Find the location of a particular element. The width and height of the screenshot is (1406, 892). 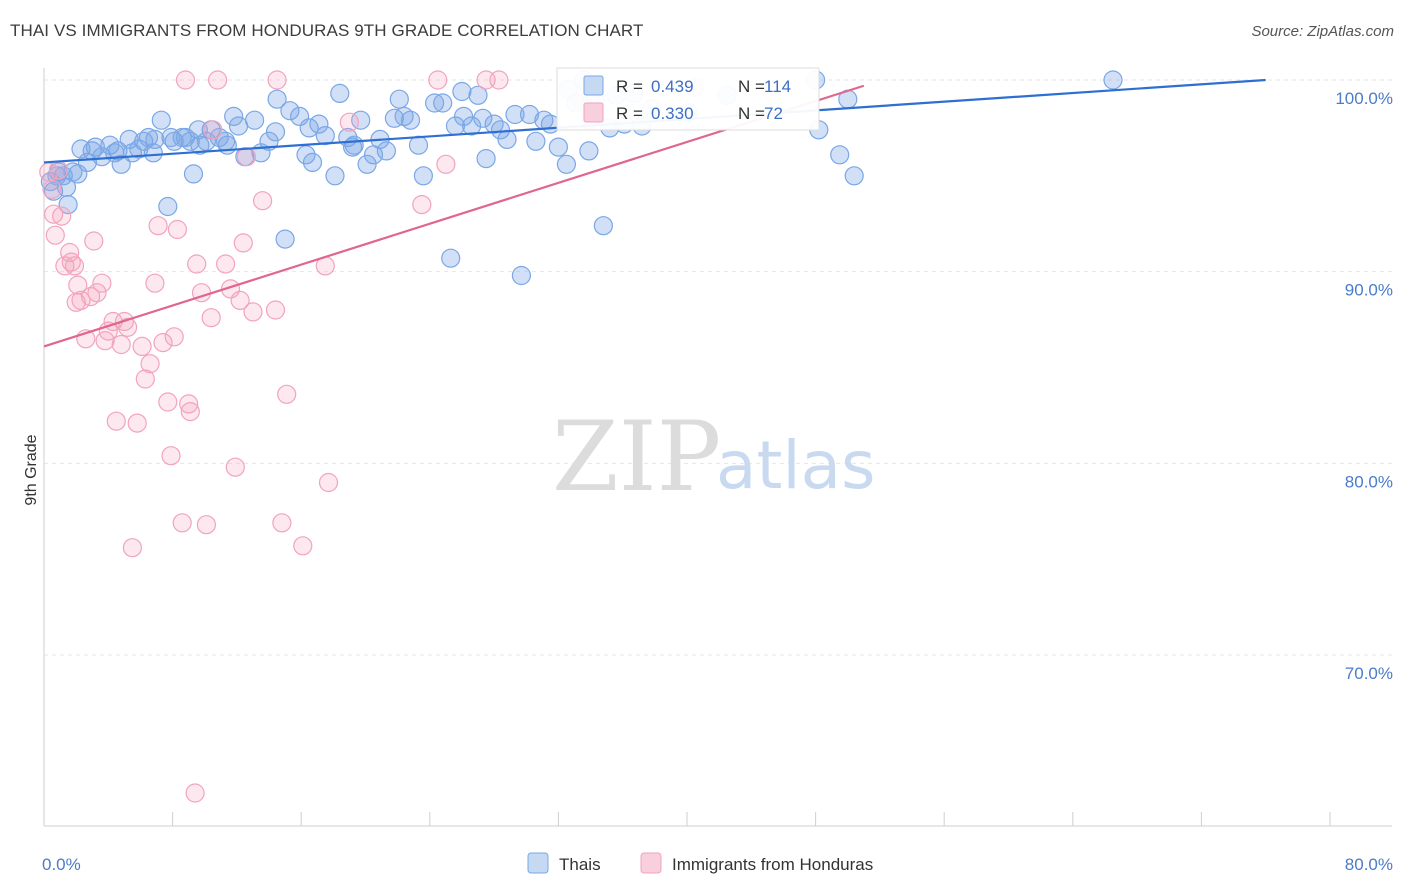

stats-honduras-r-label: R = is located at coordinates (629, 113).